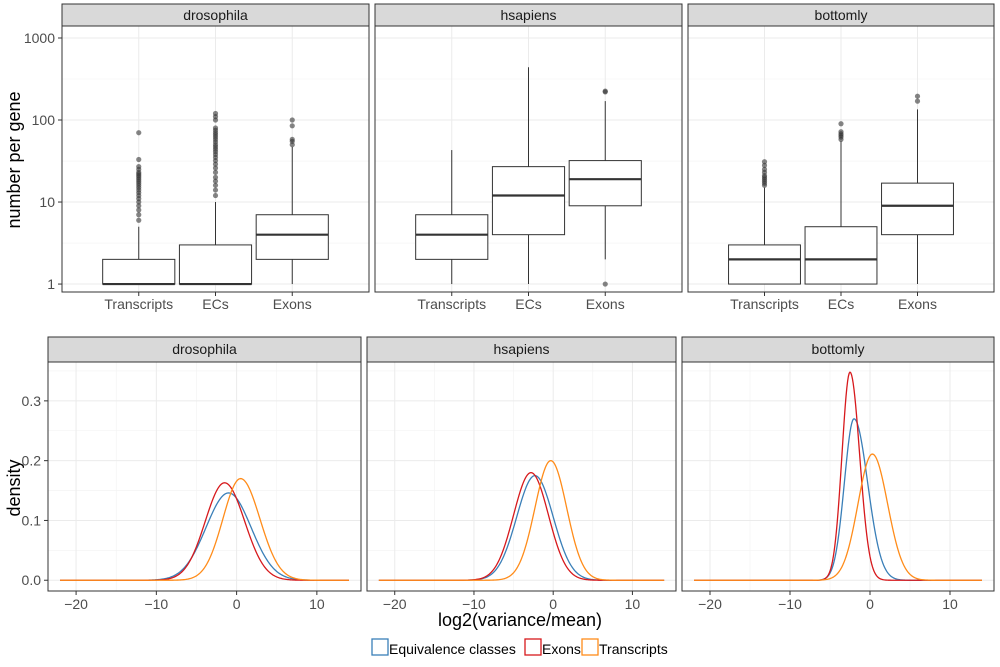 Image resolution: width=1000 pixels, height=667 pixels. Describe the element at coordinates (452, 649) in the screenshot. I see `legend-label: Equivalence classes` at that location.